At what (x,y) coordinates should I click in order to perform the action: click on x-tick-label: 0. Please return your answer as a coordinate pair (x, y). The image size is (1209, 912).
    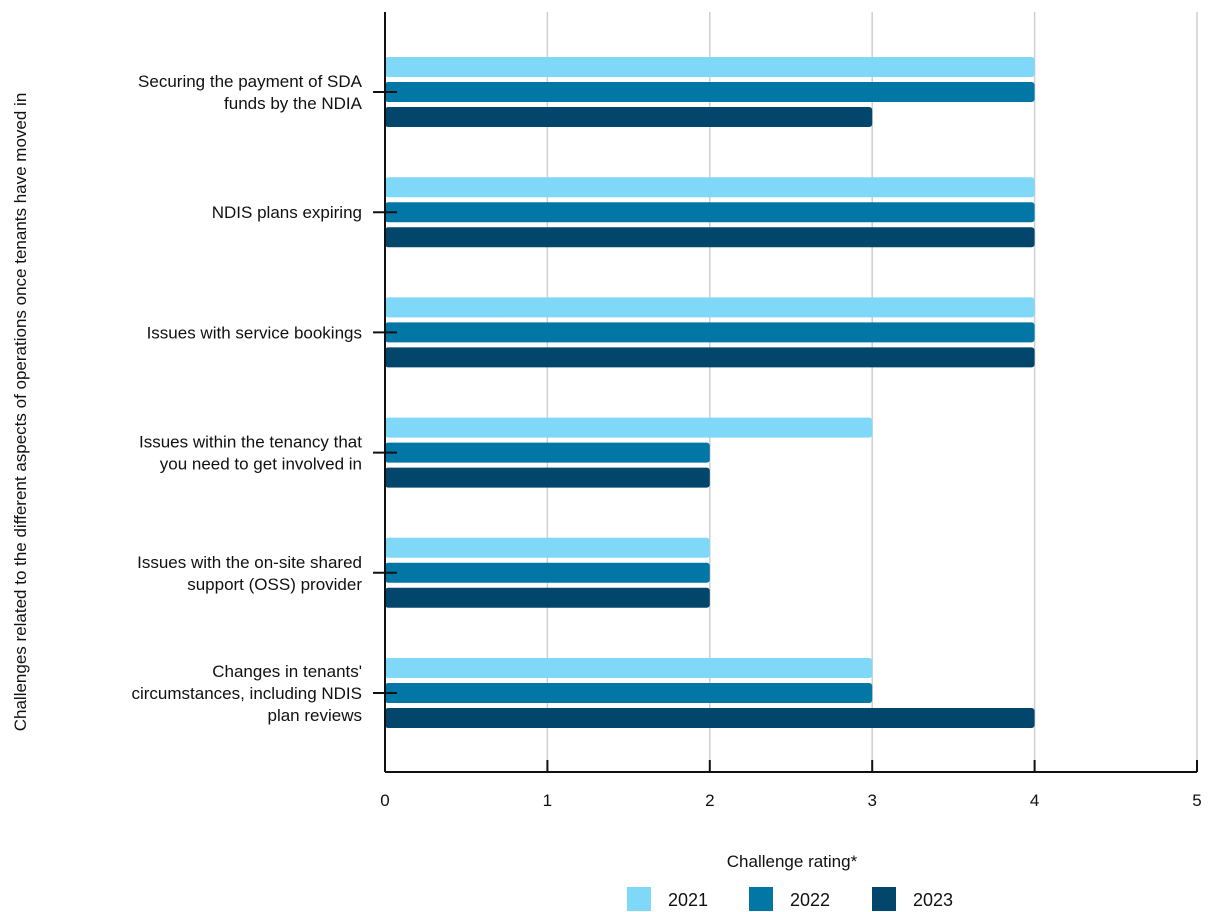
    Looking at the image, I should click on (384, 800).